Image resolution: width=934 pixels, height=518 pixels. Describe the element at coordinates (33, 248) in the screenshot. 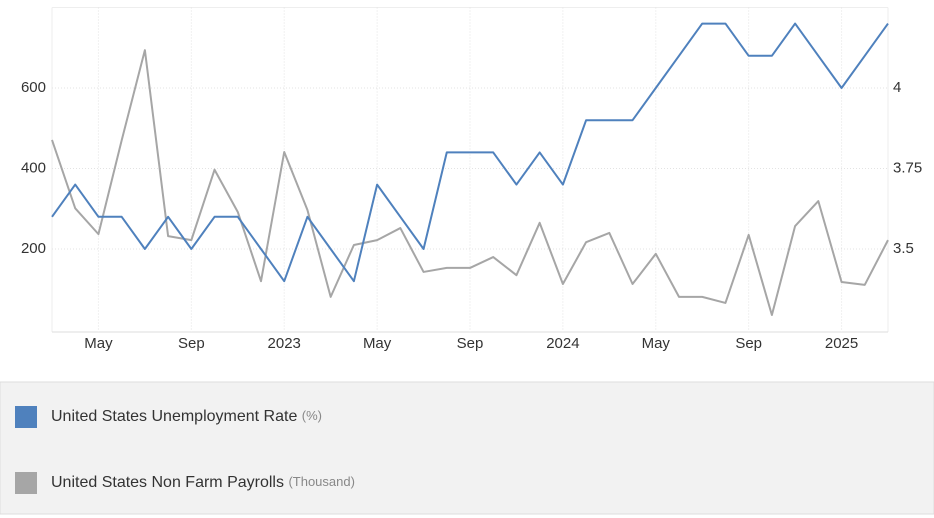

I see `y-tick-label: 200` at that location.